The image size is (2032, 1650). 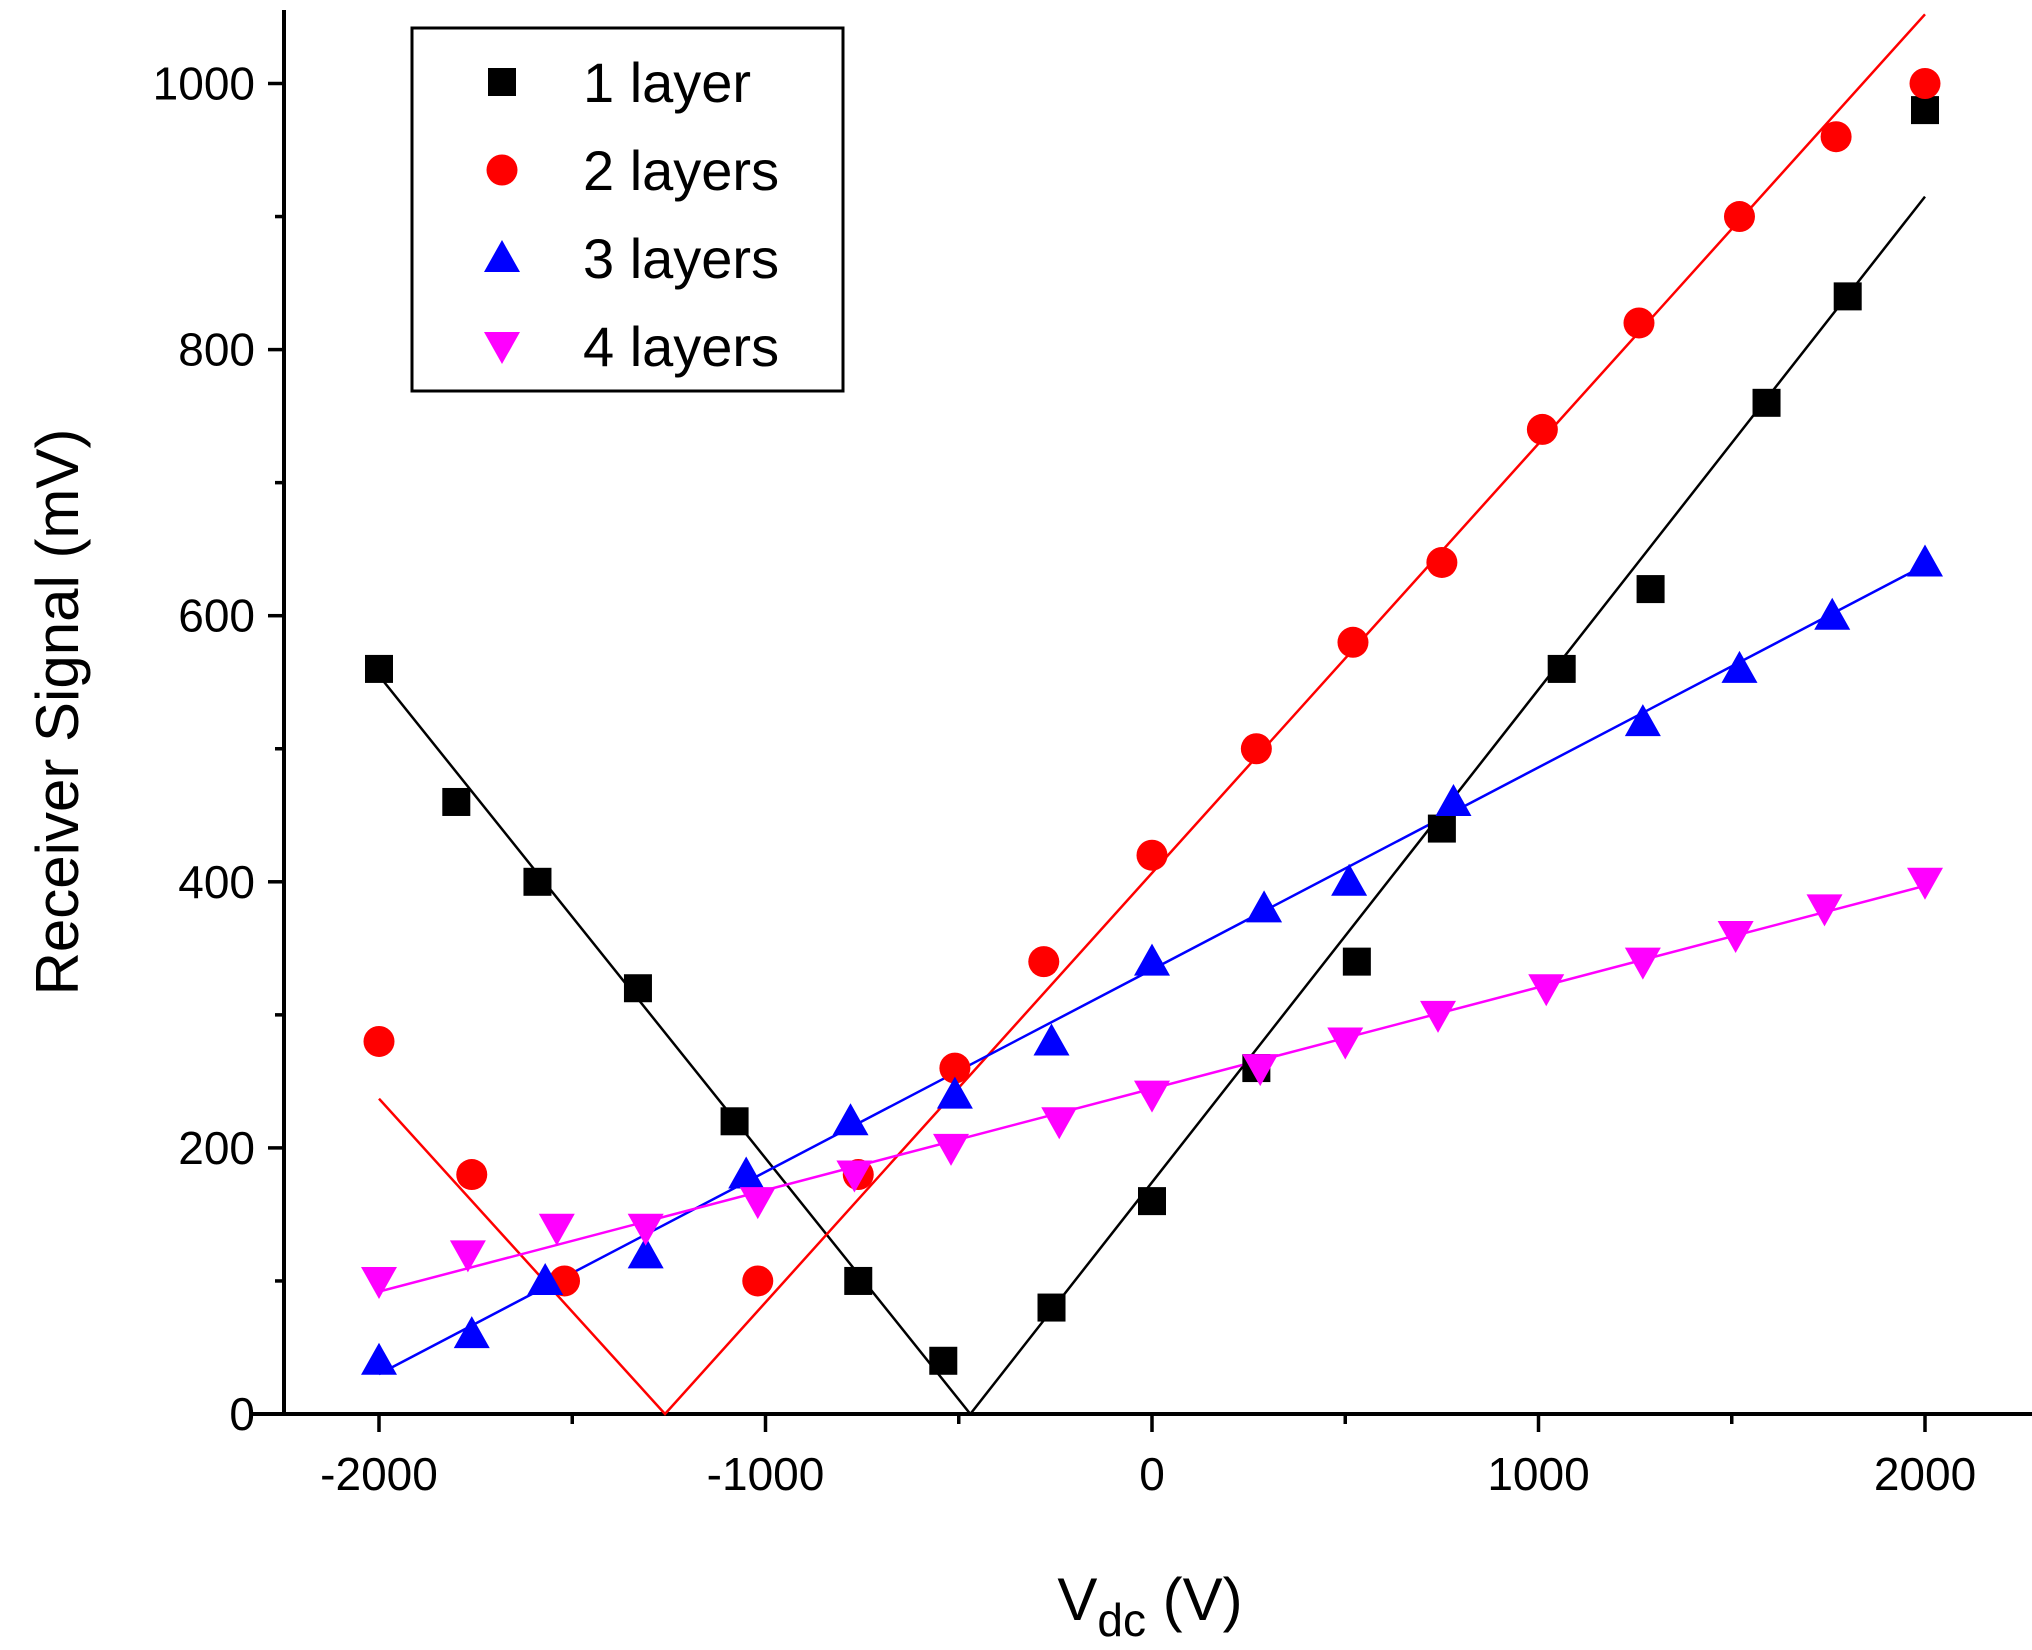 I want to click on x-axis-title-main: V, so click(x=1077, y=1599).